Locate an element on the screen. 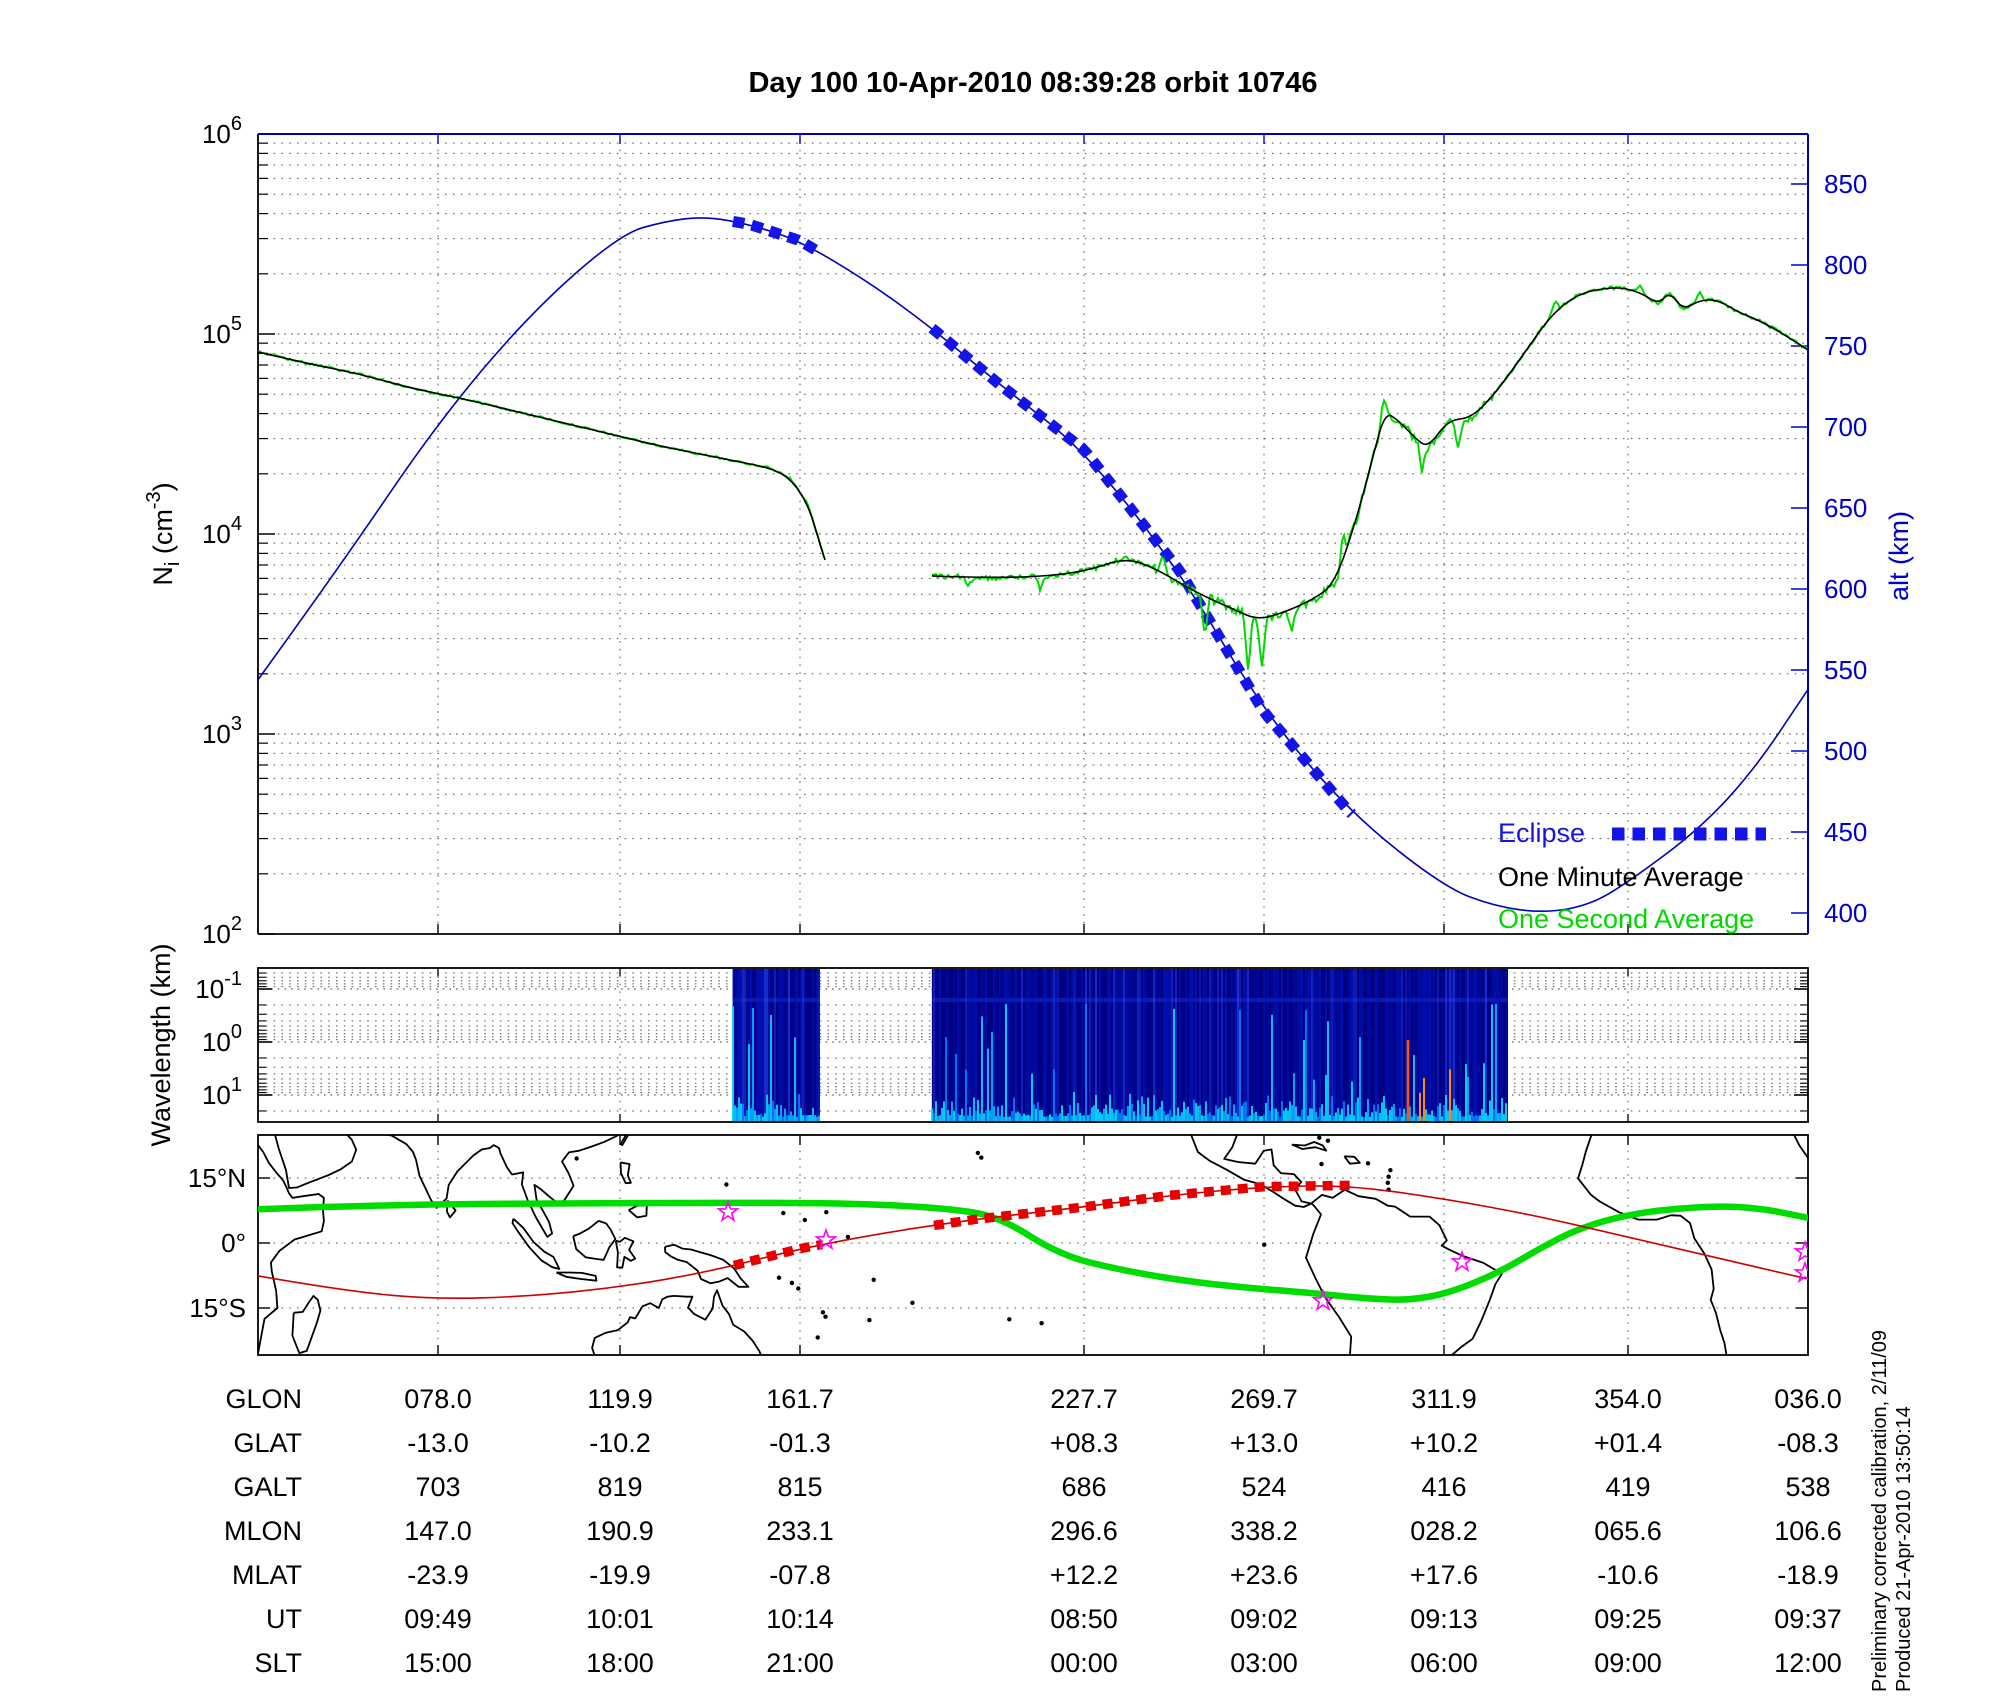 Image resolution: width=2000 pixels, height=1700 pixels. wavelength-tick-label: 10⁰ is located at coordinates (222, 1039).